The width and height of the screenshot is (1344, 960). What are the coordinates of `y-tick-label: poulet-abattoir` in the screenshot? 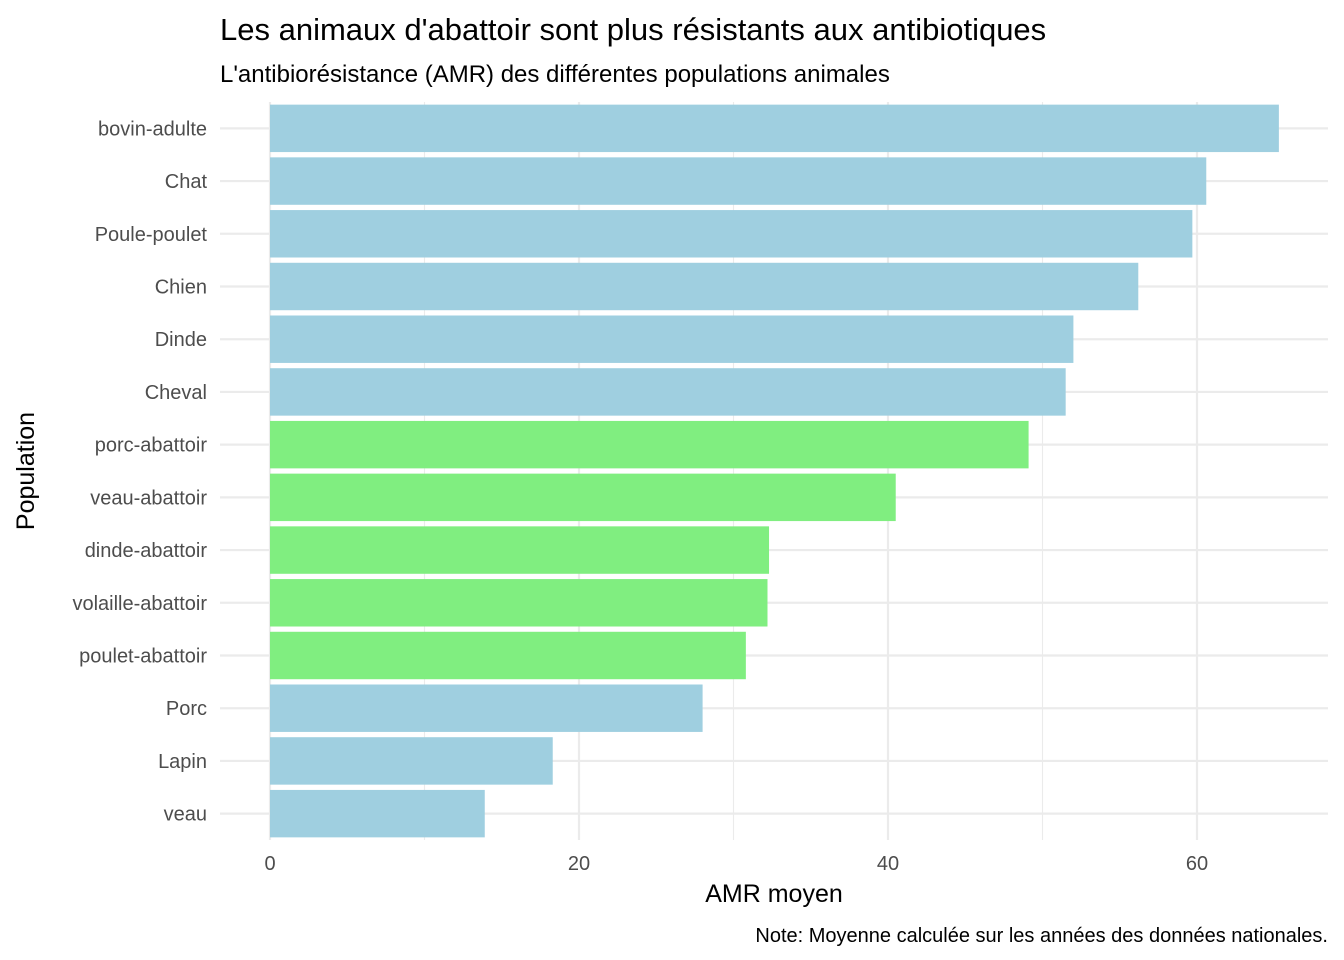 It's located at (143, 657).